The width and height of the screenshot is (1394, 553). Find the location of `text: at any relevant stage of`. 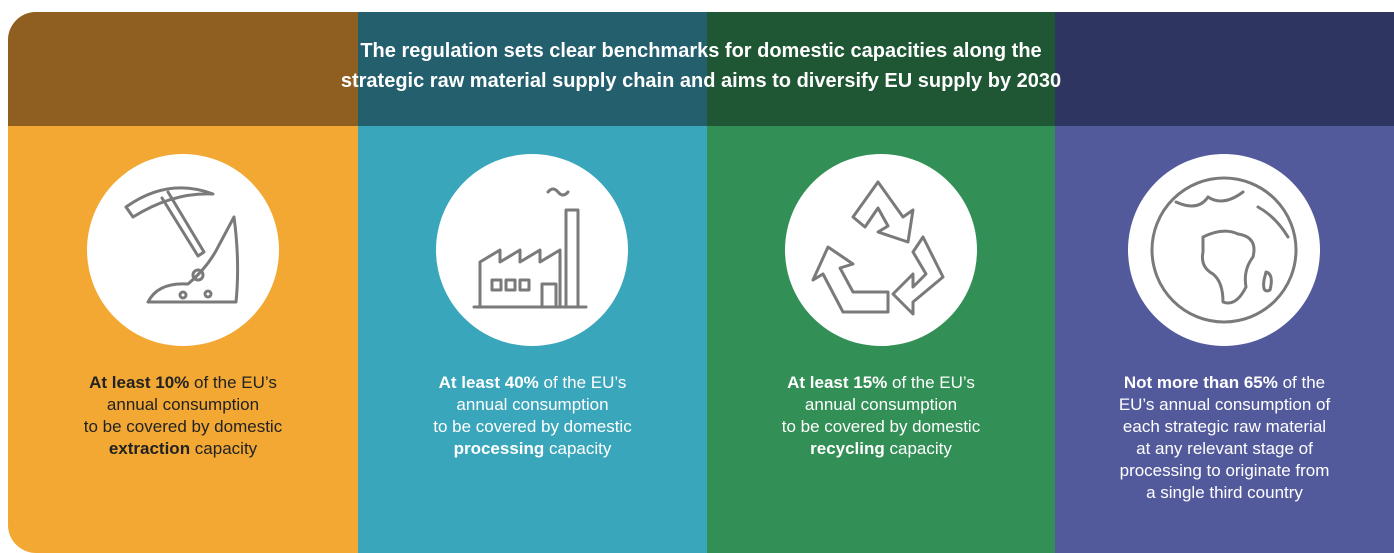

text: at any relevant stage of is located at coordinates (1224, 448).